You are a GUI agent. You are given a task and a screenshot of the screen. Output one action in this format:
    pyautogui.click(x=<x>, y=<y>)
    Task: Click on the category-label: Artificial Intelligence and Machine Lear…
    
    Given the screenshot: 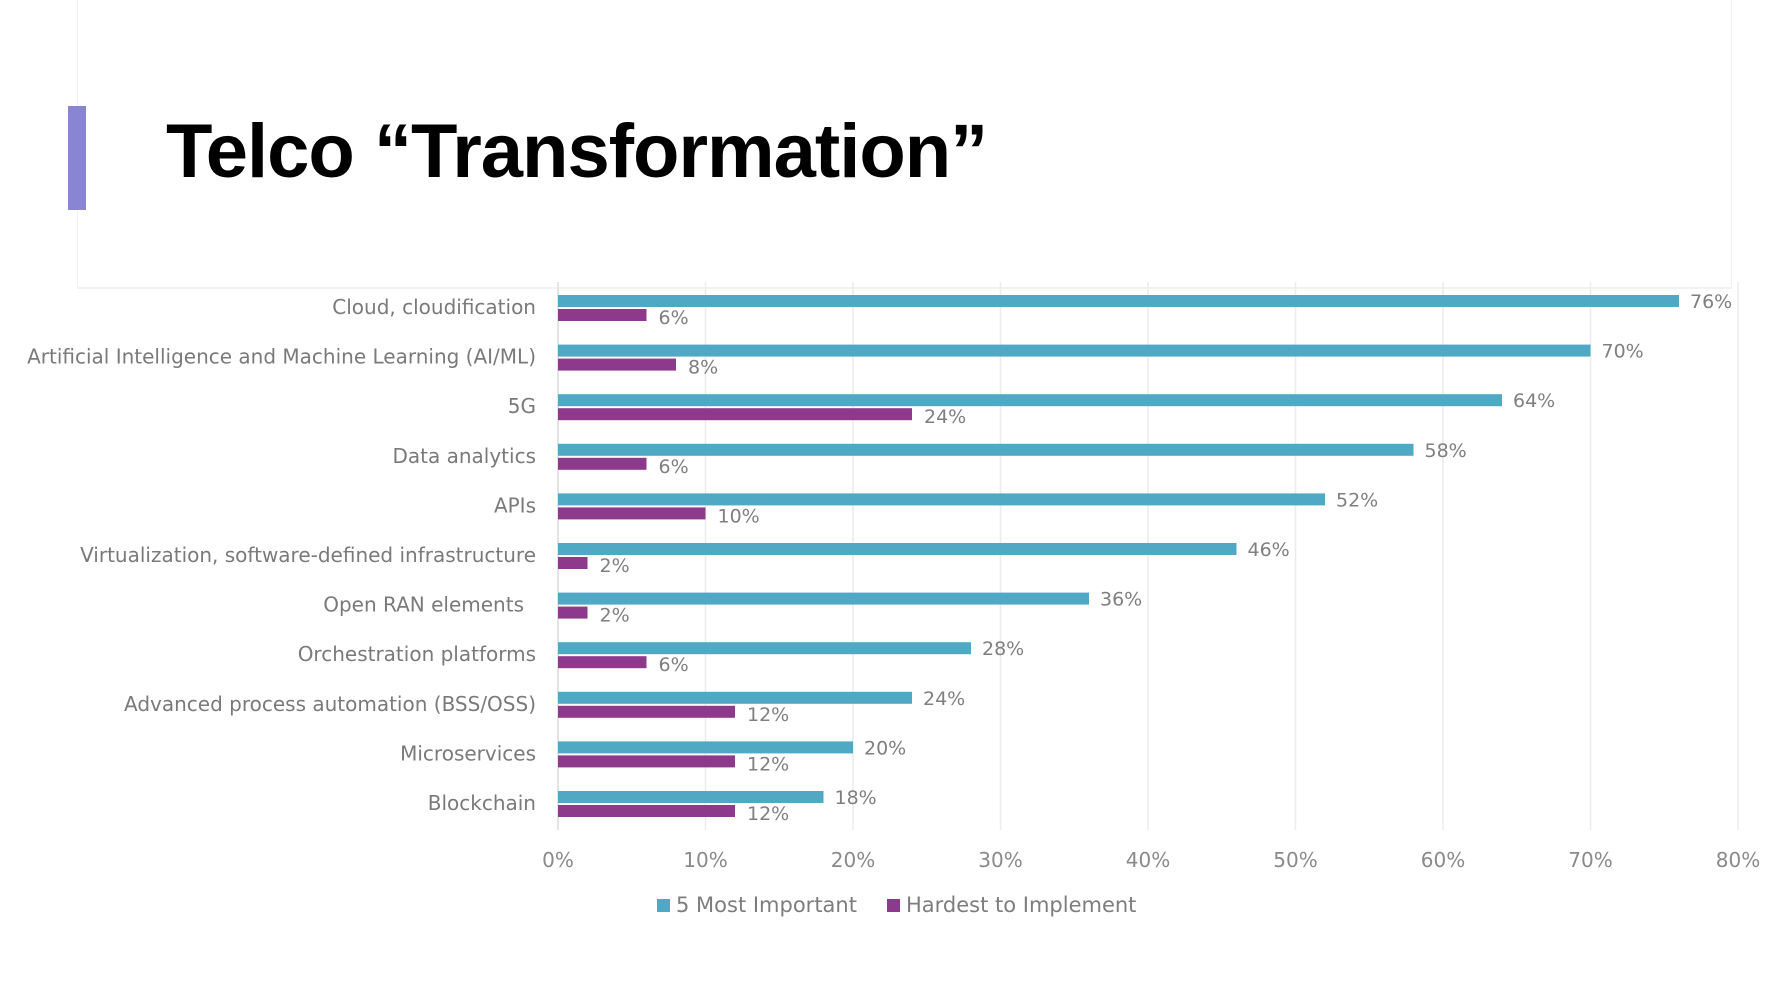 What is the action you would take?
    pyautogui.click(x=281, y=357)
    